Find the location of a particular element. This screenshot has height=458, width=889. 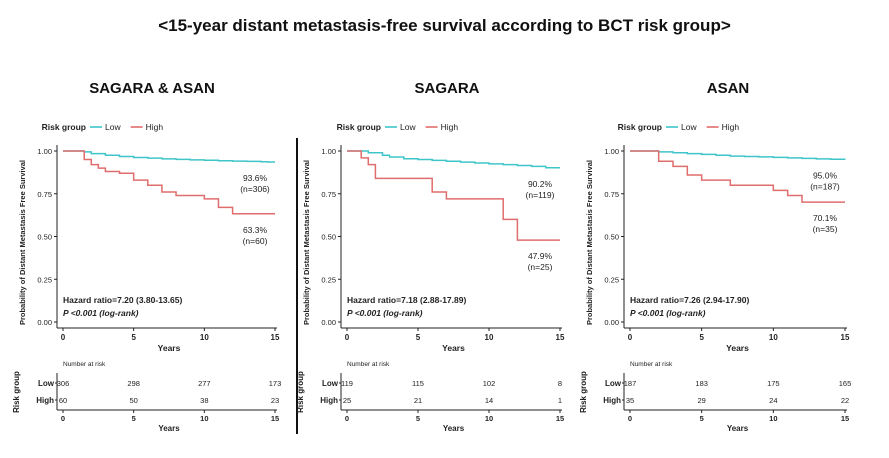

risk-count: 8 is located at coordinates (560, 383).